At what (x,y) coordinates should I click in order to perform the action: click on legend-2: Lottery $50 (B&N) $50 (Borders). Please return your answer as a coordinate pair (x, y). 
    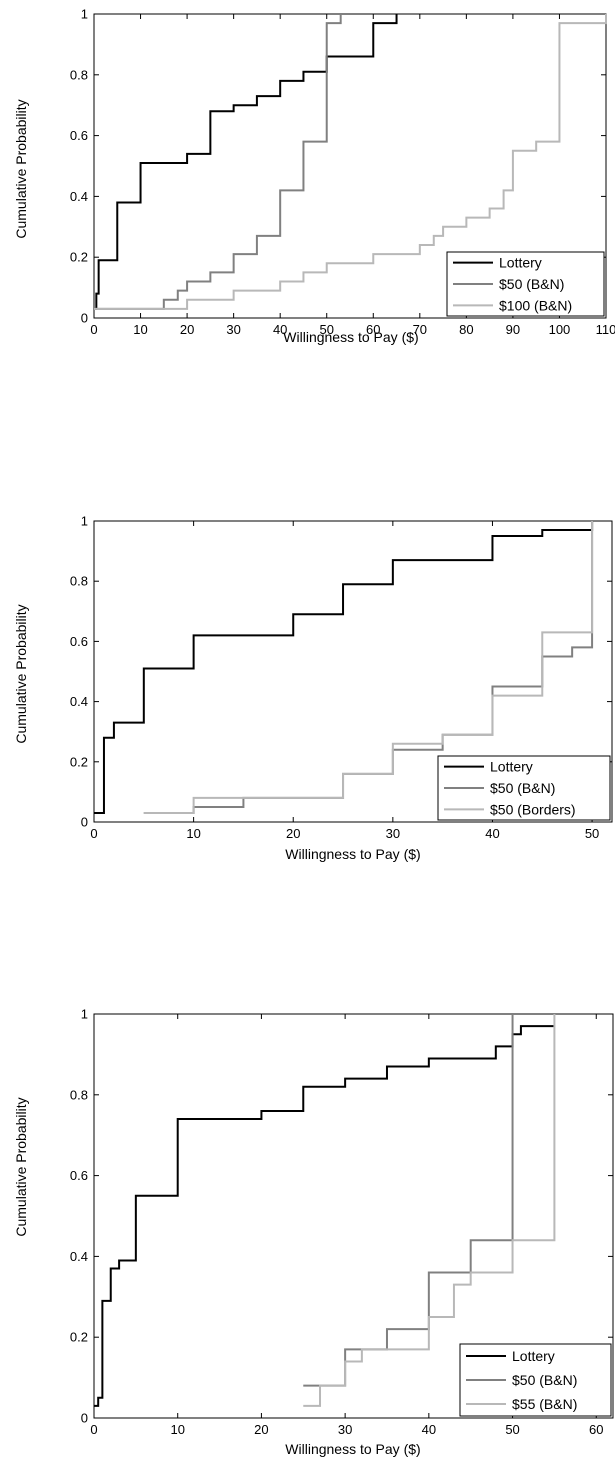
    Looking at the image, I should click on (524, 788).